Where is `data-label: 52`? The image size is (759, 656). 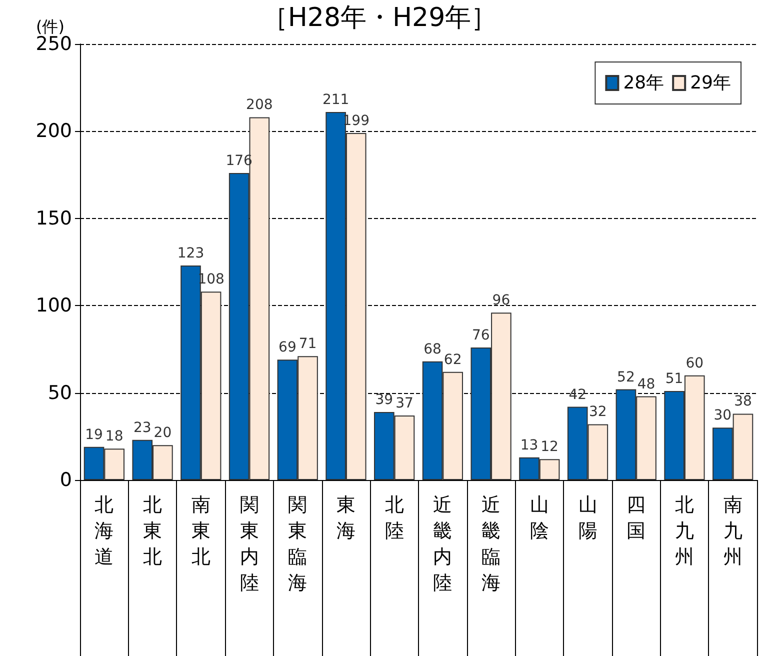
data-label: 52 is located at coordinates (626, 377).